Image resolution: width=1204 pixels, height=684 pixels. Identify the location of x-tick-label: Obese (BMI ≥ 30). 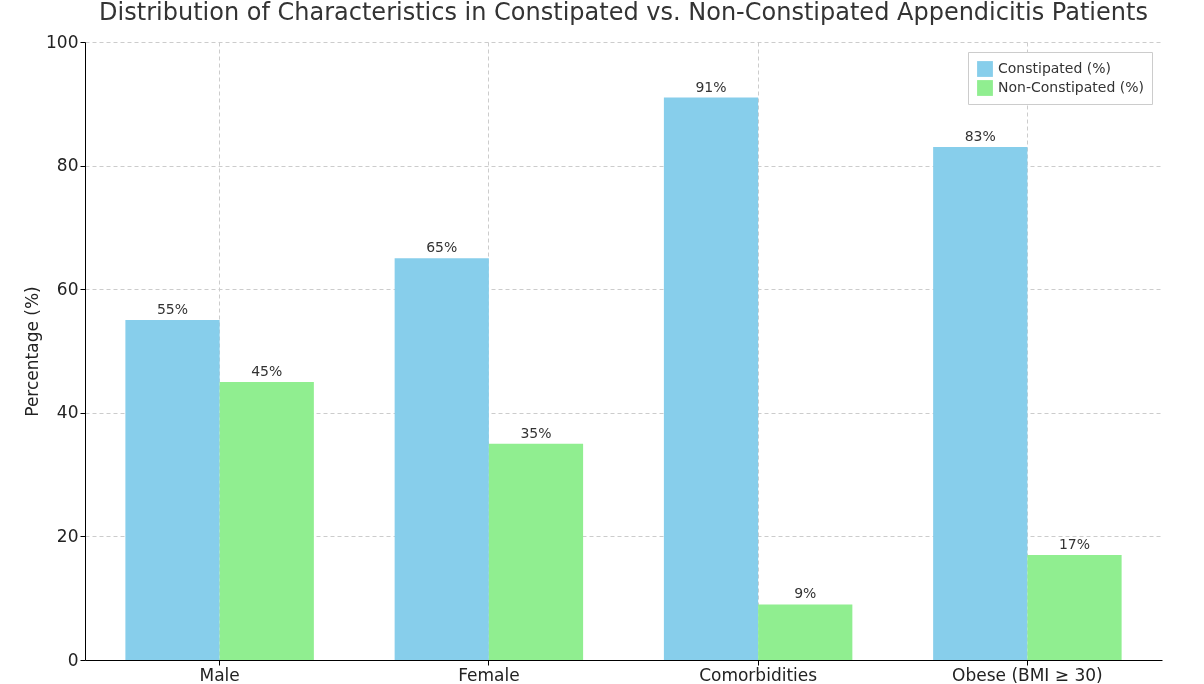
(1027, 674).